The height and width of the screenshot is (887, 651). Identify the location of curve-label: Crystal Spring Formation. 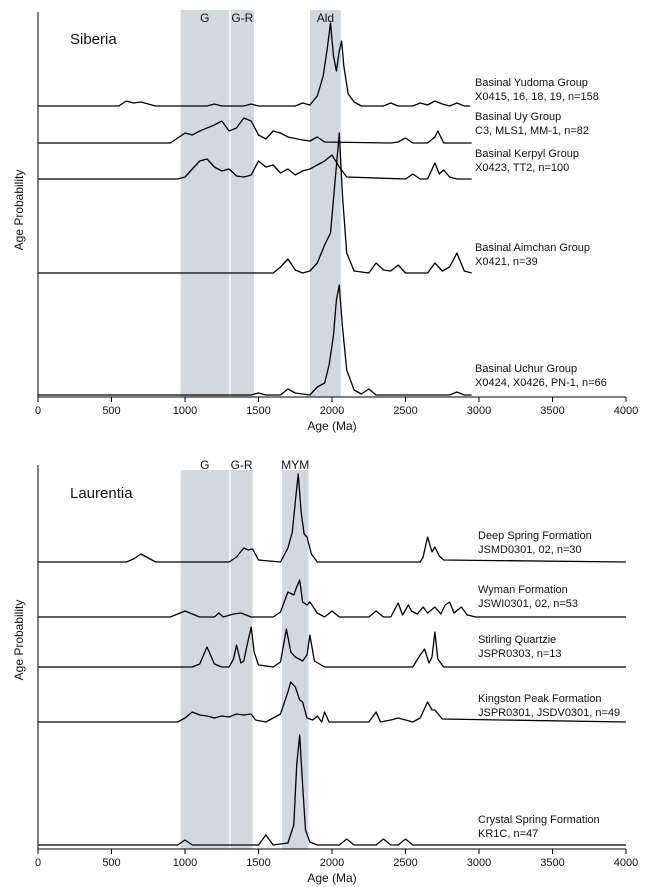
(539, 820).